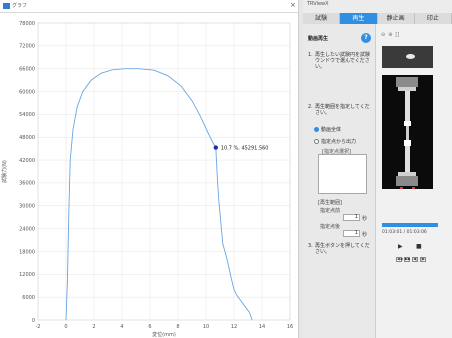 The height and width of the screenshot is (338, 452). I want to click on zoom-in-icon: ⊕, so click(390, 35).